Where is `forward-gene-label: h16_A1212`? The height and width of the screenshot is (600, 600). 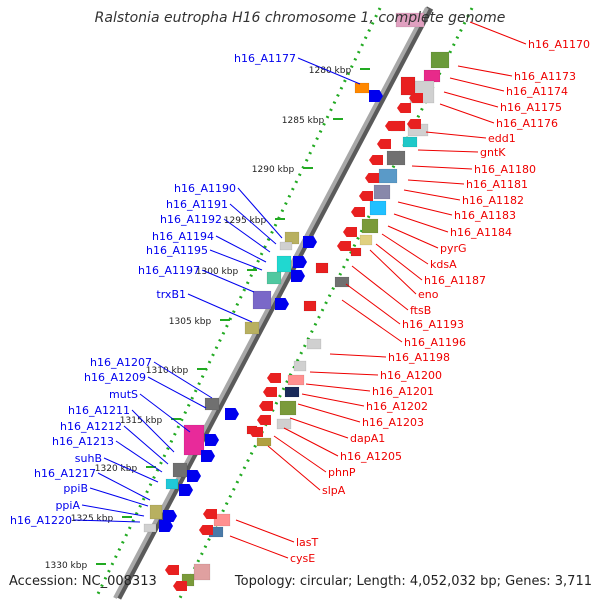 forward-gene-label: h16_A1212 is located at coordinates (91, 426).